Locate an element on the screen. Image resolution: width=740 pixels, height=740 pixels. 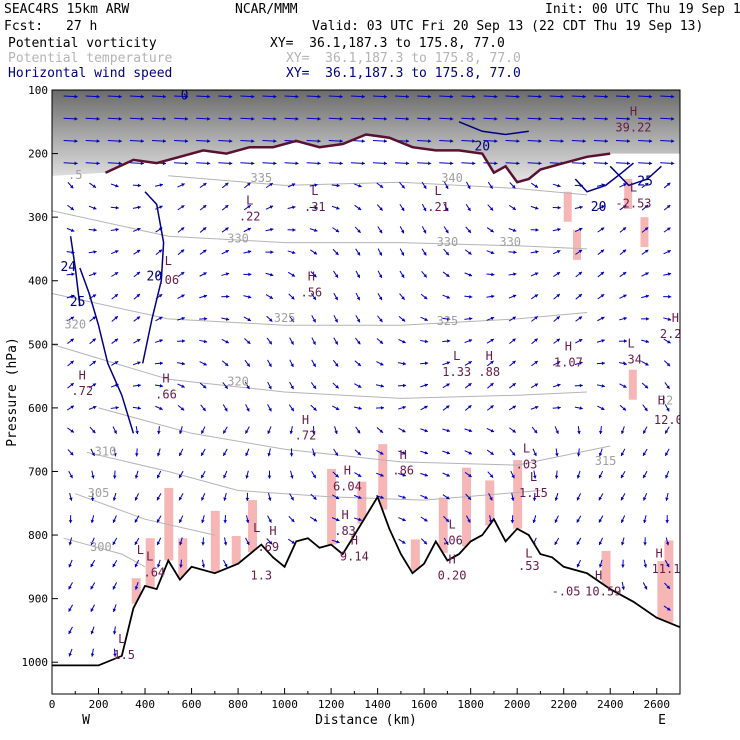
pv-extremum-label: .88 is located at coordinates (489, 372).